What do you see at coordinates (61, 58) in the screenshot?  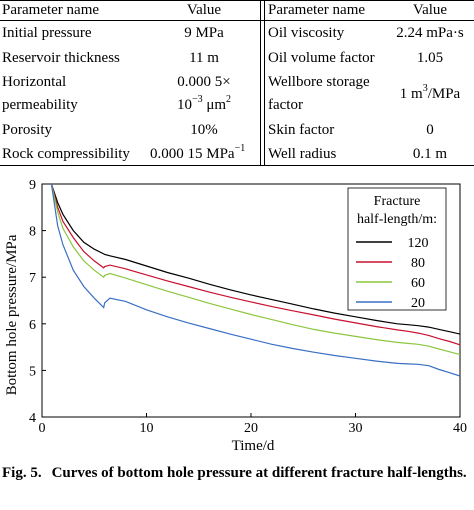 I see `param-reservoir-thickness: Reservoir thickness` at bounding box center [61, 58].